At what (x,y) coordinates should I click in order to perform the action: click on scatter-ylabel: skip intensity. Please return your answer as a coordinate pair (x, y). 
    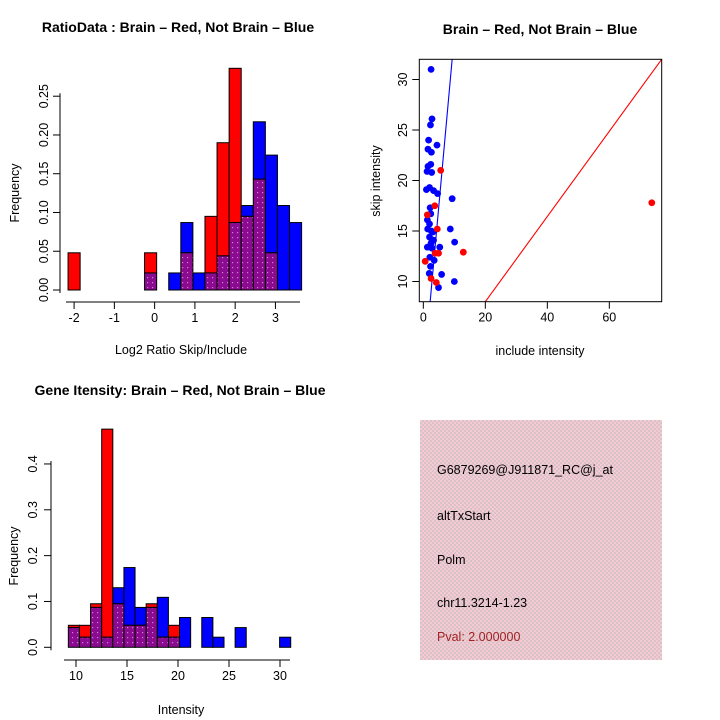
    Looking at the image, I should click on (376, 181).